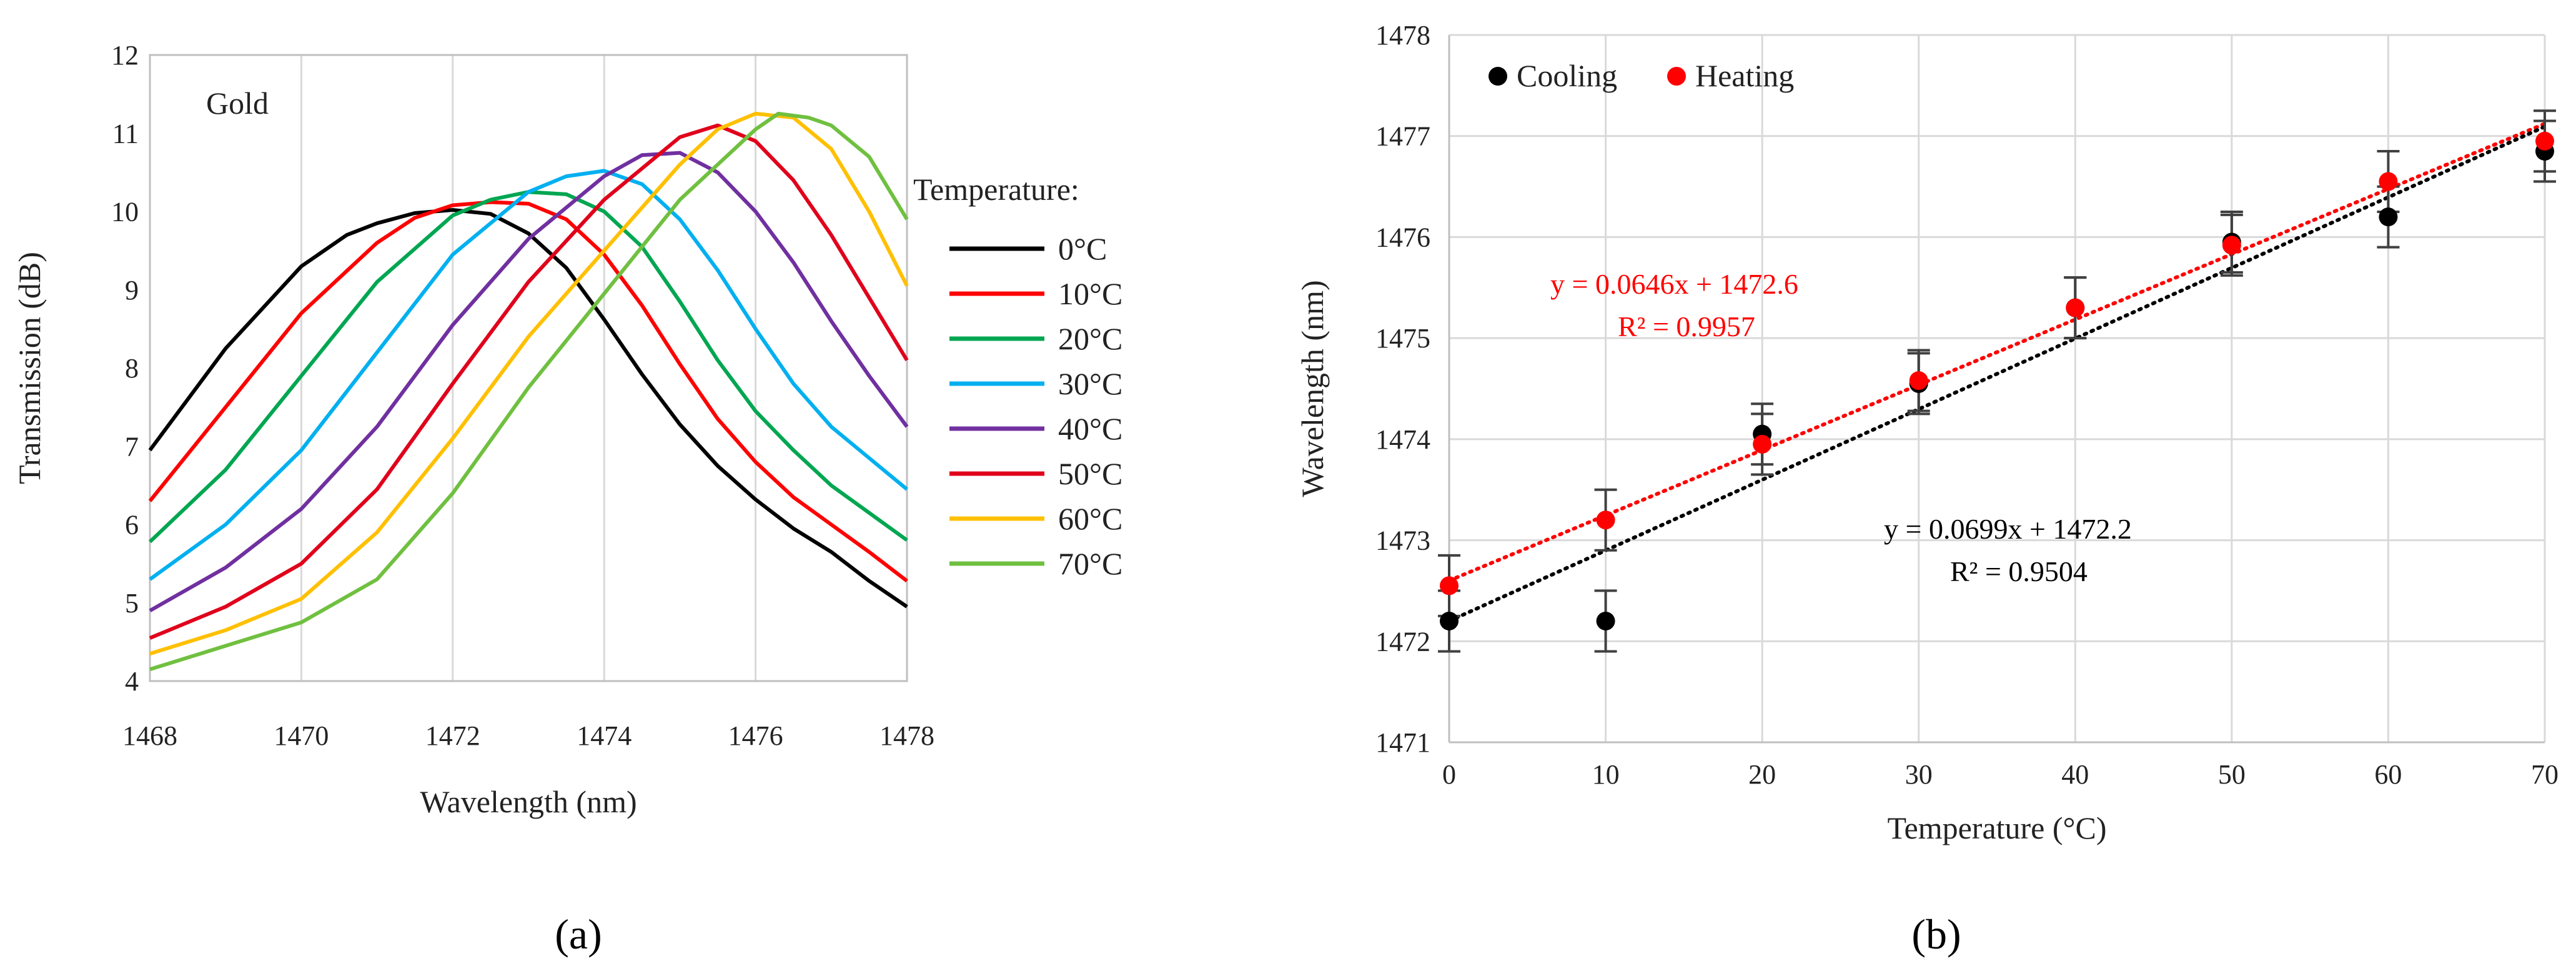  I want to click on a-y-tick-label: 8, so click(132, 368).